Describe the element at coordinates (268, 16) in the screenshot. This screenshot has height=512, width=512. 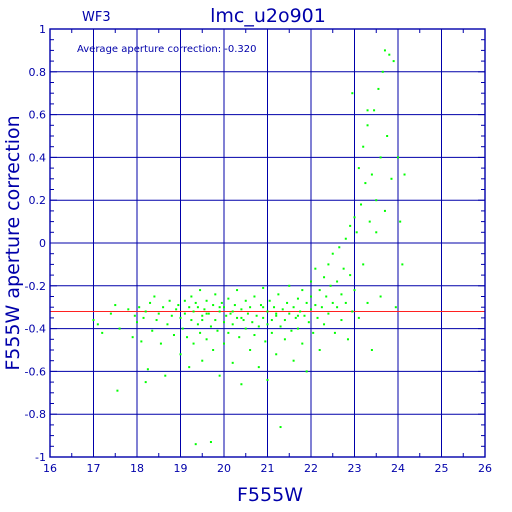
I see `chart-title: lmc_u2o901` at that location.